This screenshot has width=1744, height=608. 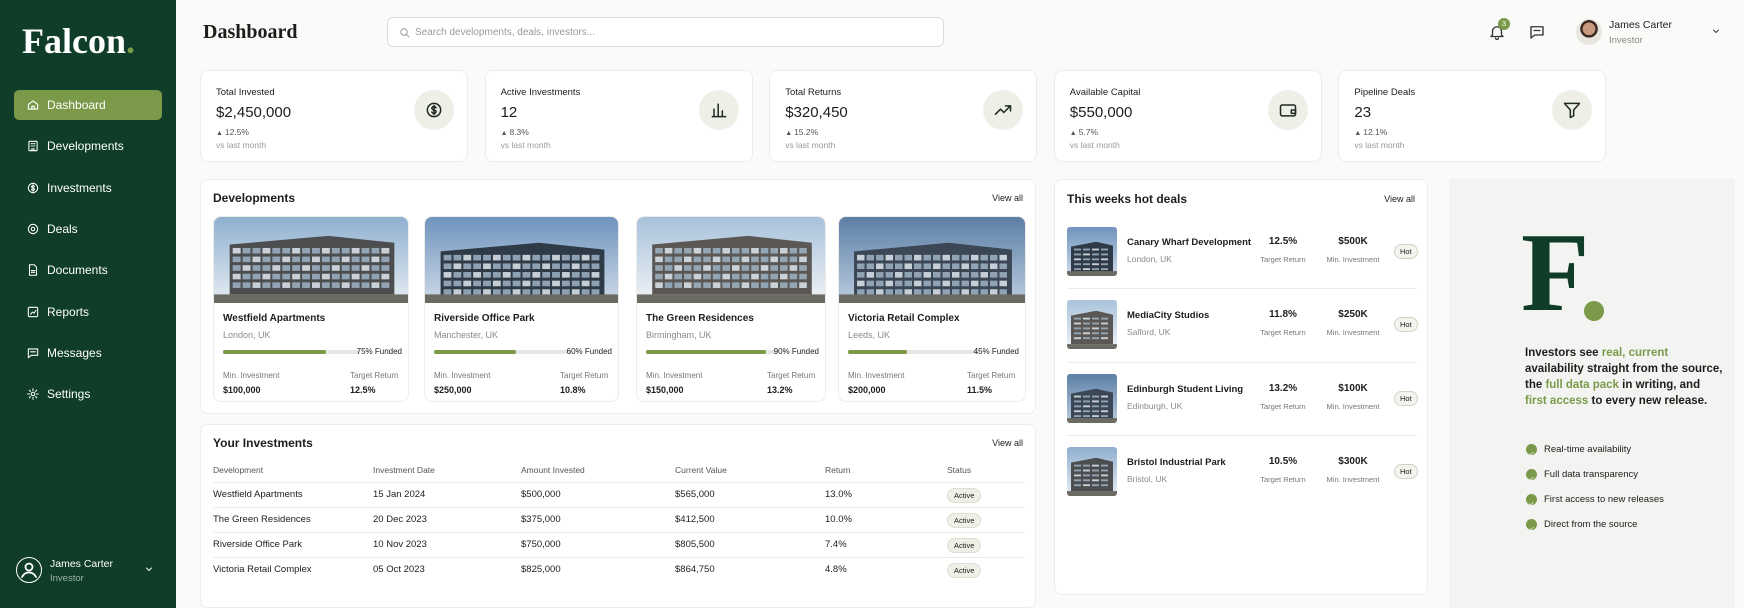 I want to click on promo-text-part: Investors see, so click(x=1563, y=353).